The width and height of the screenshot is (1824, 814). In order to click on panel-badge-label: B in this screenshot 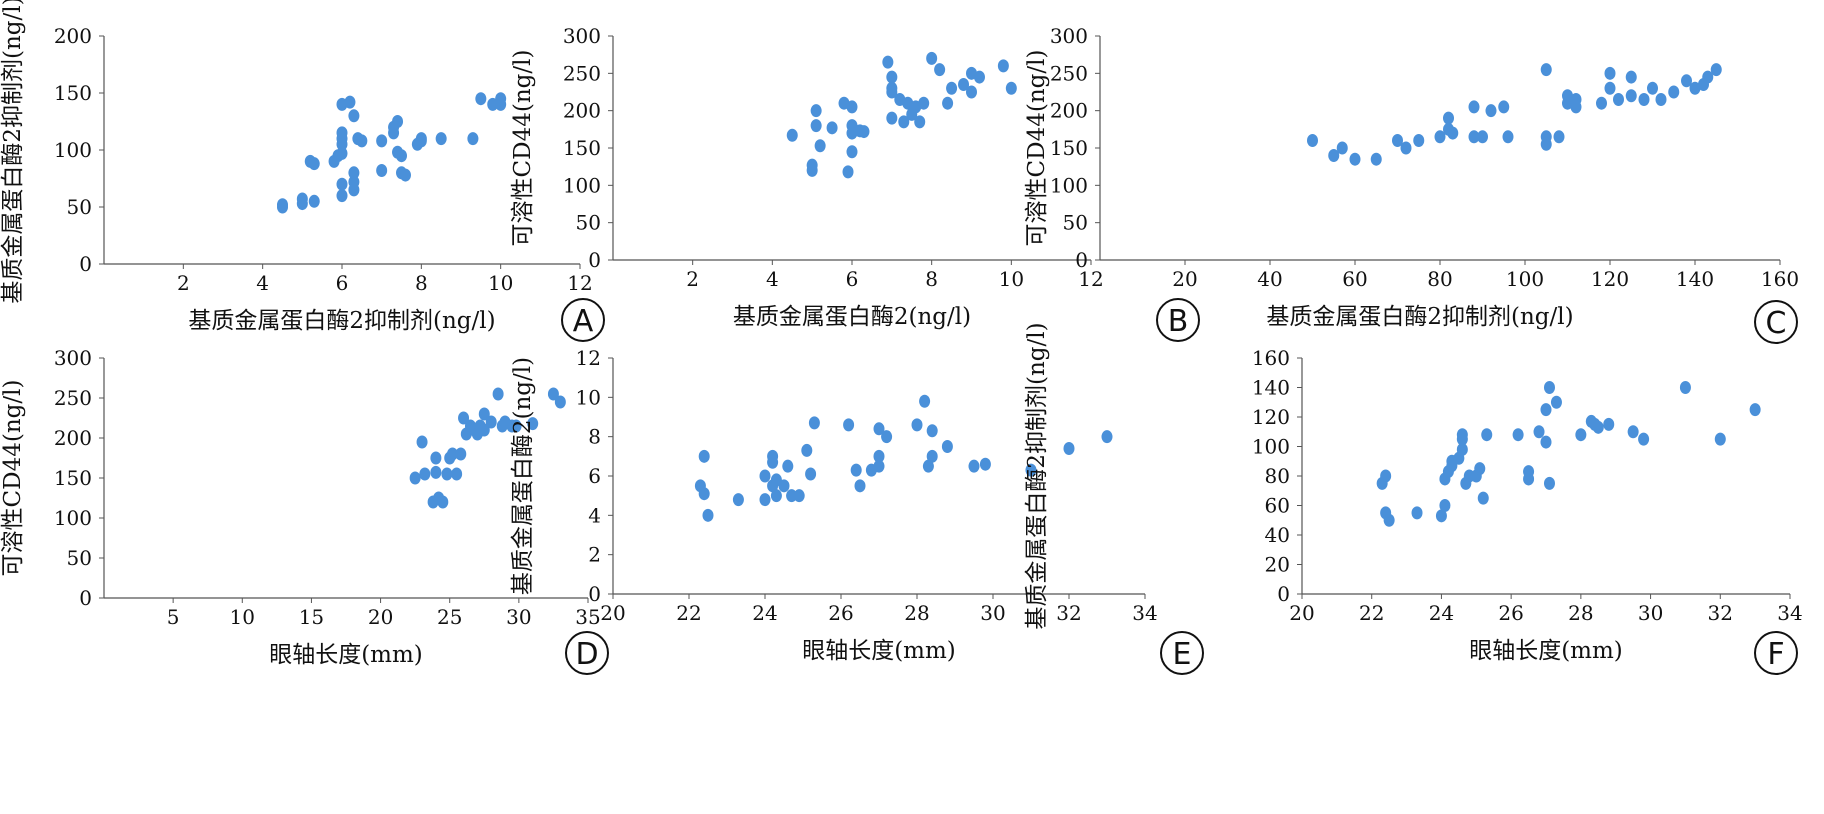, I will do `click(1178, 321)`.